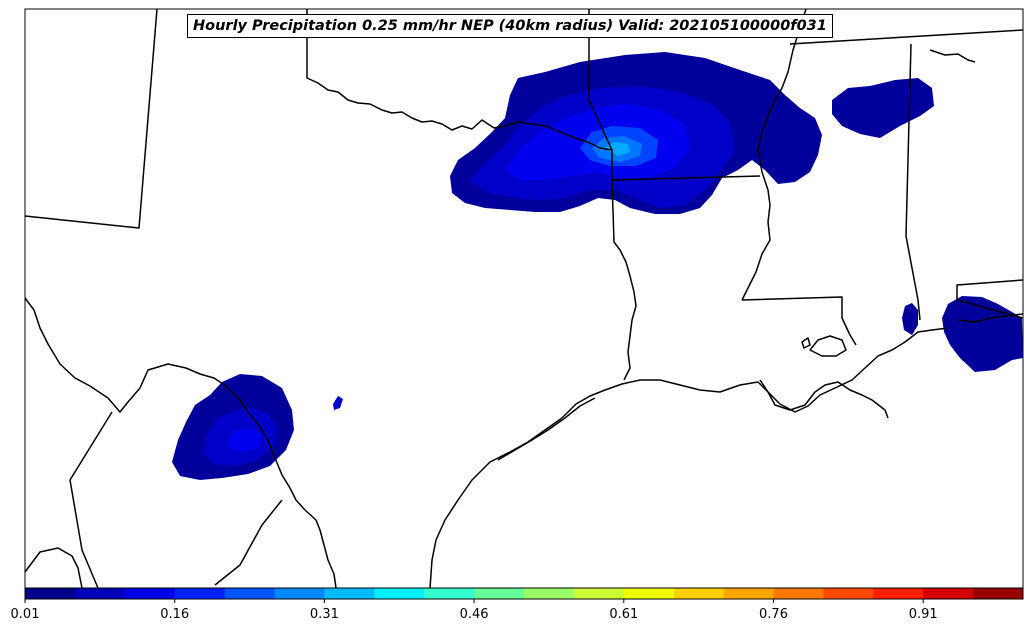 The height and width of the screenshot is (633, 1033). I want to click on shade-ms-al, so click(883, 108).